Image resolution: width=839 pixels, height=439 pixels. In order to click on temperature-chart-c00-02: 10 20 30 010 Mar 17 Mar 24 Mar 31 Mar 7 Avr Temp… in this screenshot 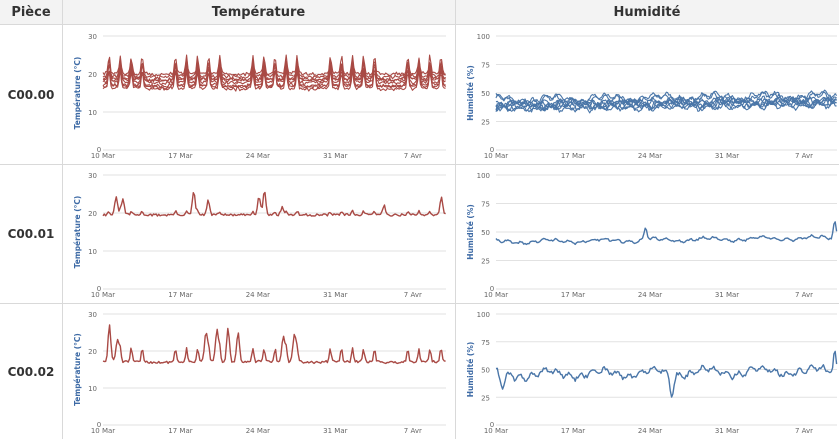, I will do `click(259, 373)`.